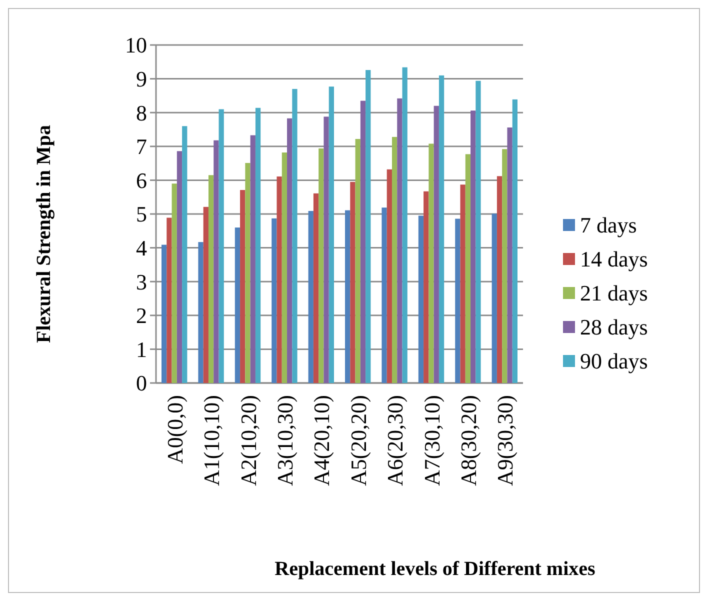 Image resolution: width=708 pixels, height=601 pixels. Describe the element at coordinates (285, 440) in the screenshot. I see `x-tick-label: A3(10,30)` at that location.